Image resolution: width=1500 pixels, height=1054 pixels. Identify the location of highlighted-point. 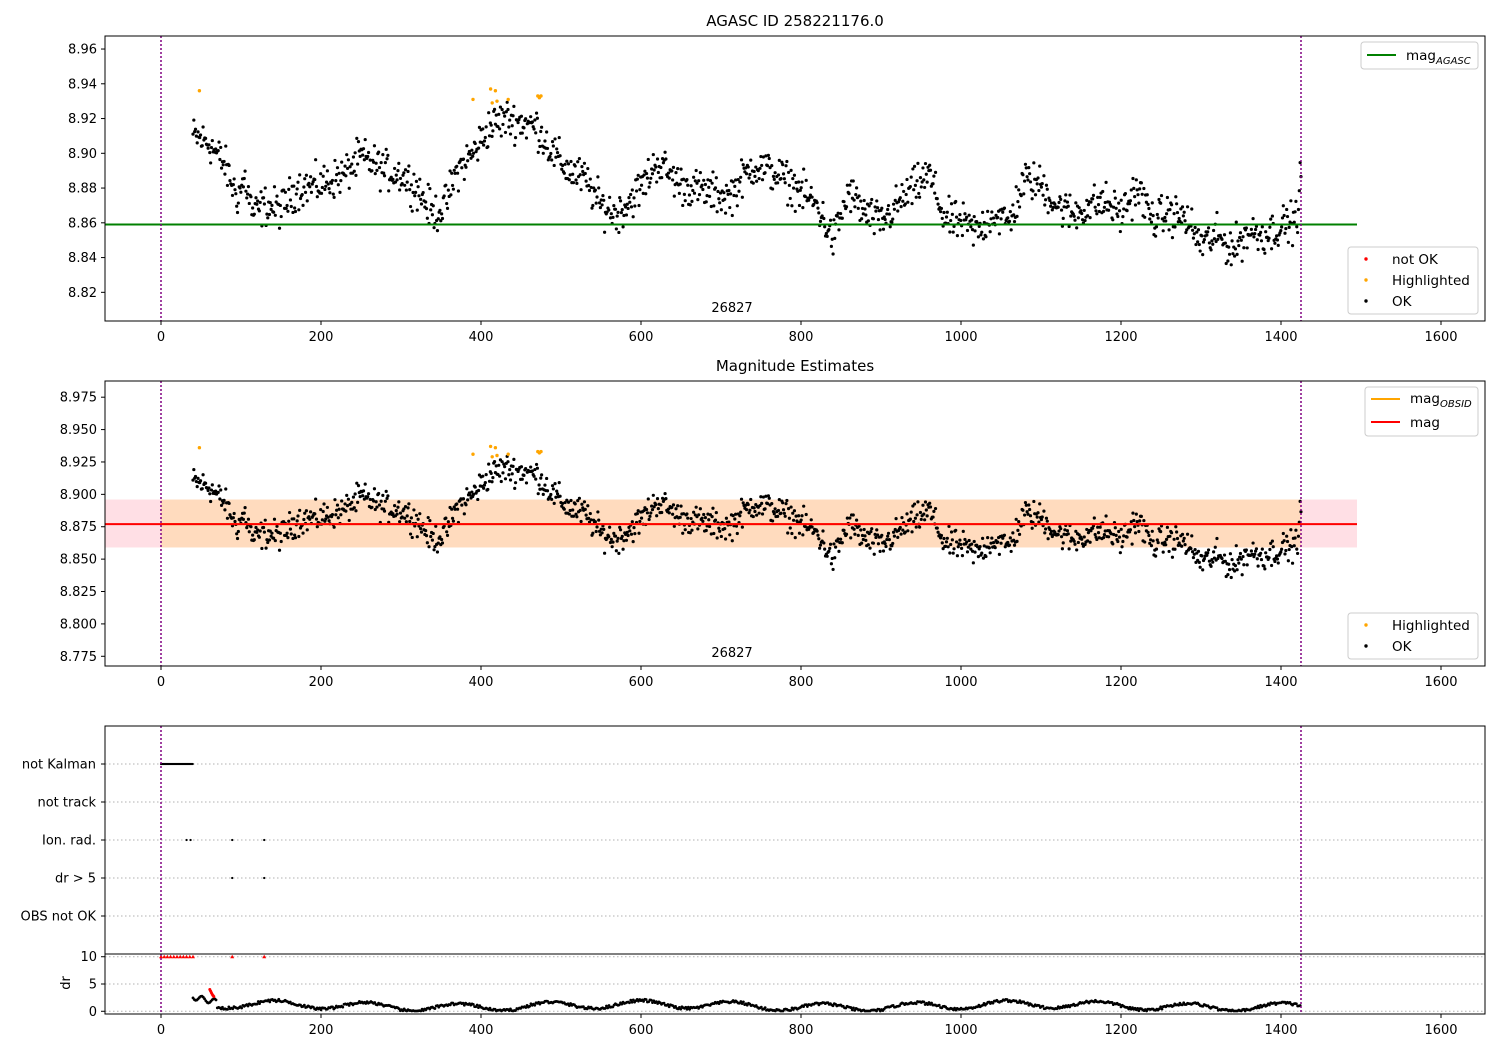
(508, 454).